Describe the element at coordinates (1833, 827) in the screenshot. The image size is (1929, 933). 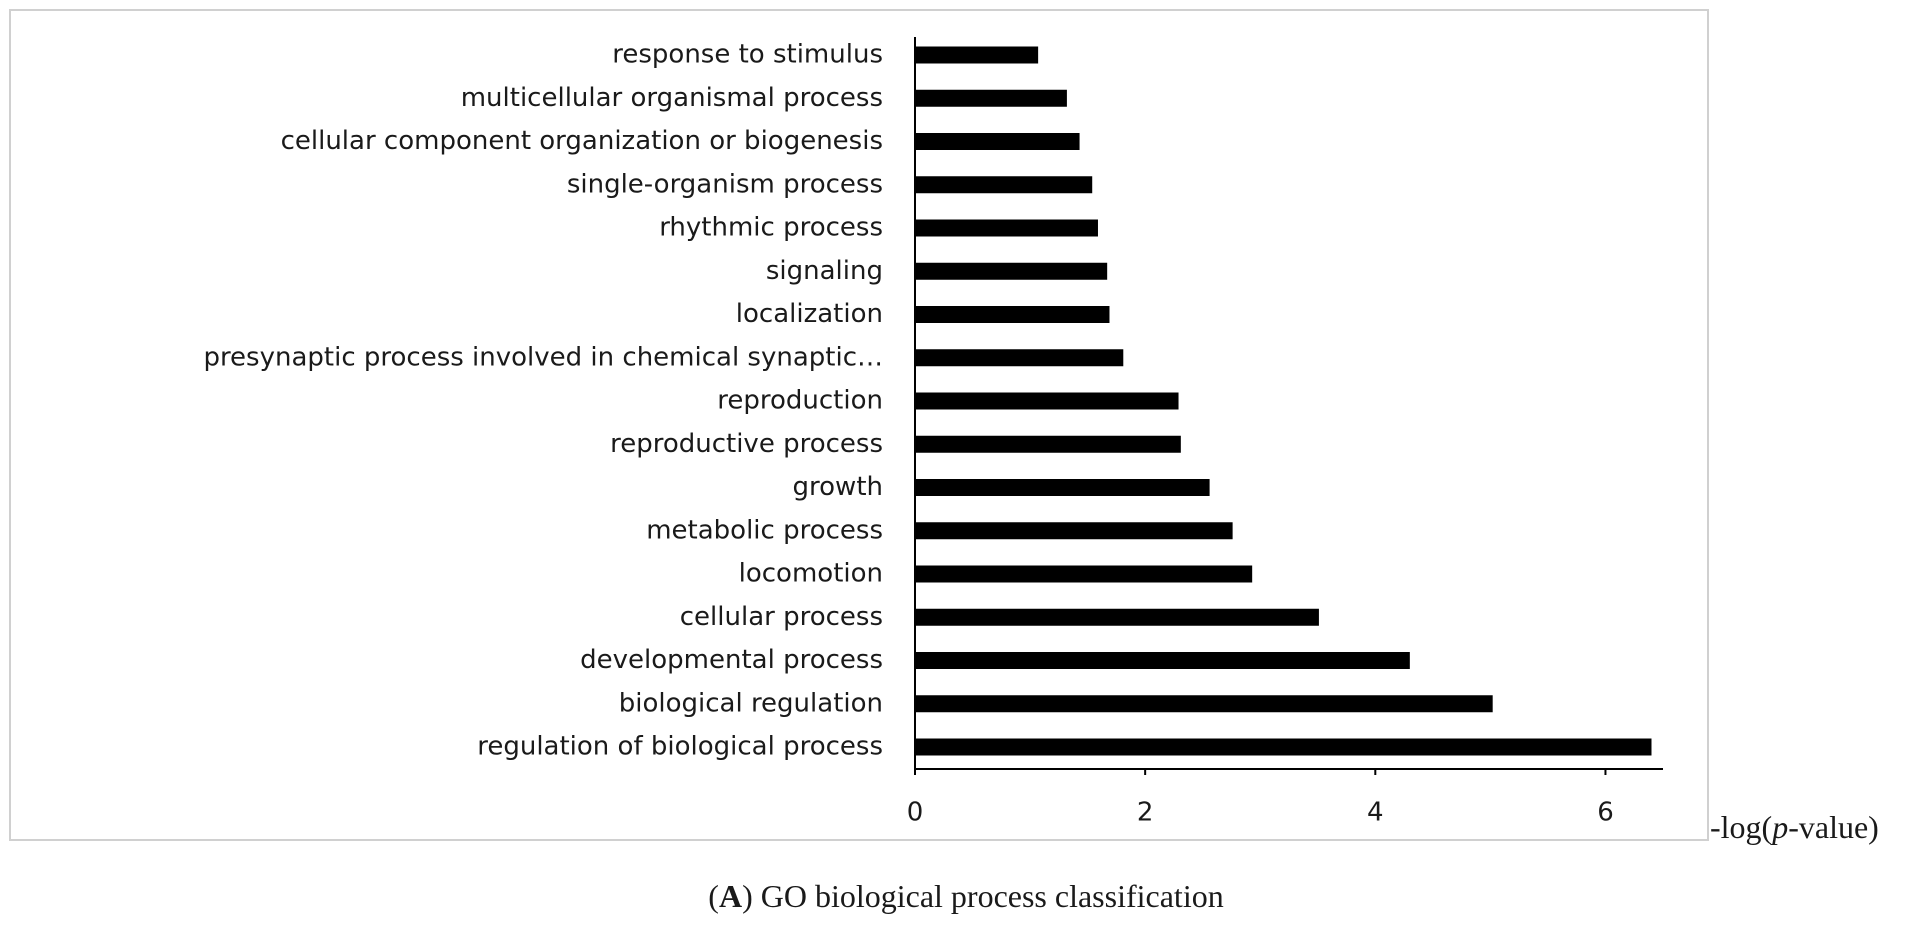
I see `x-label-part: -value)` at that location.